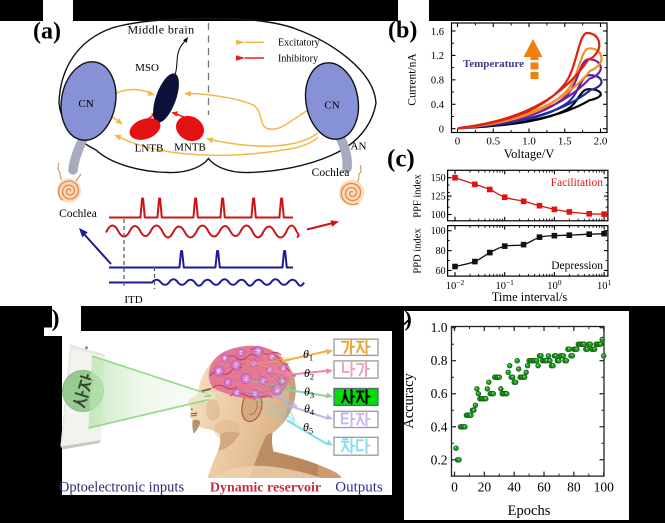  Describe the element at coordinates (577, 266) in the screenshot. I see `svg-text: Depression` at that location.